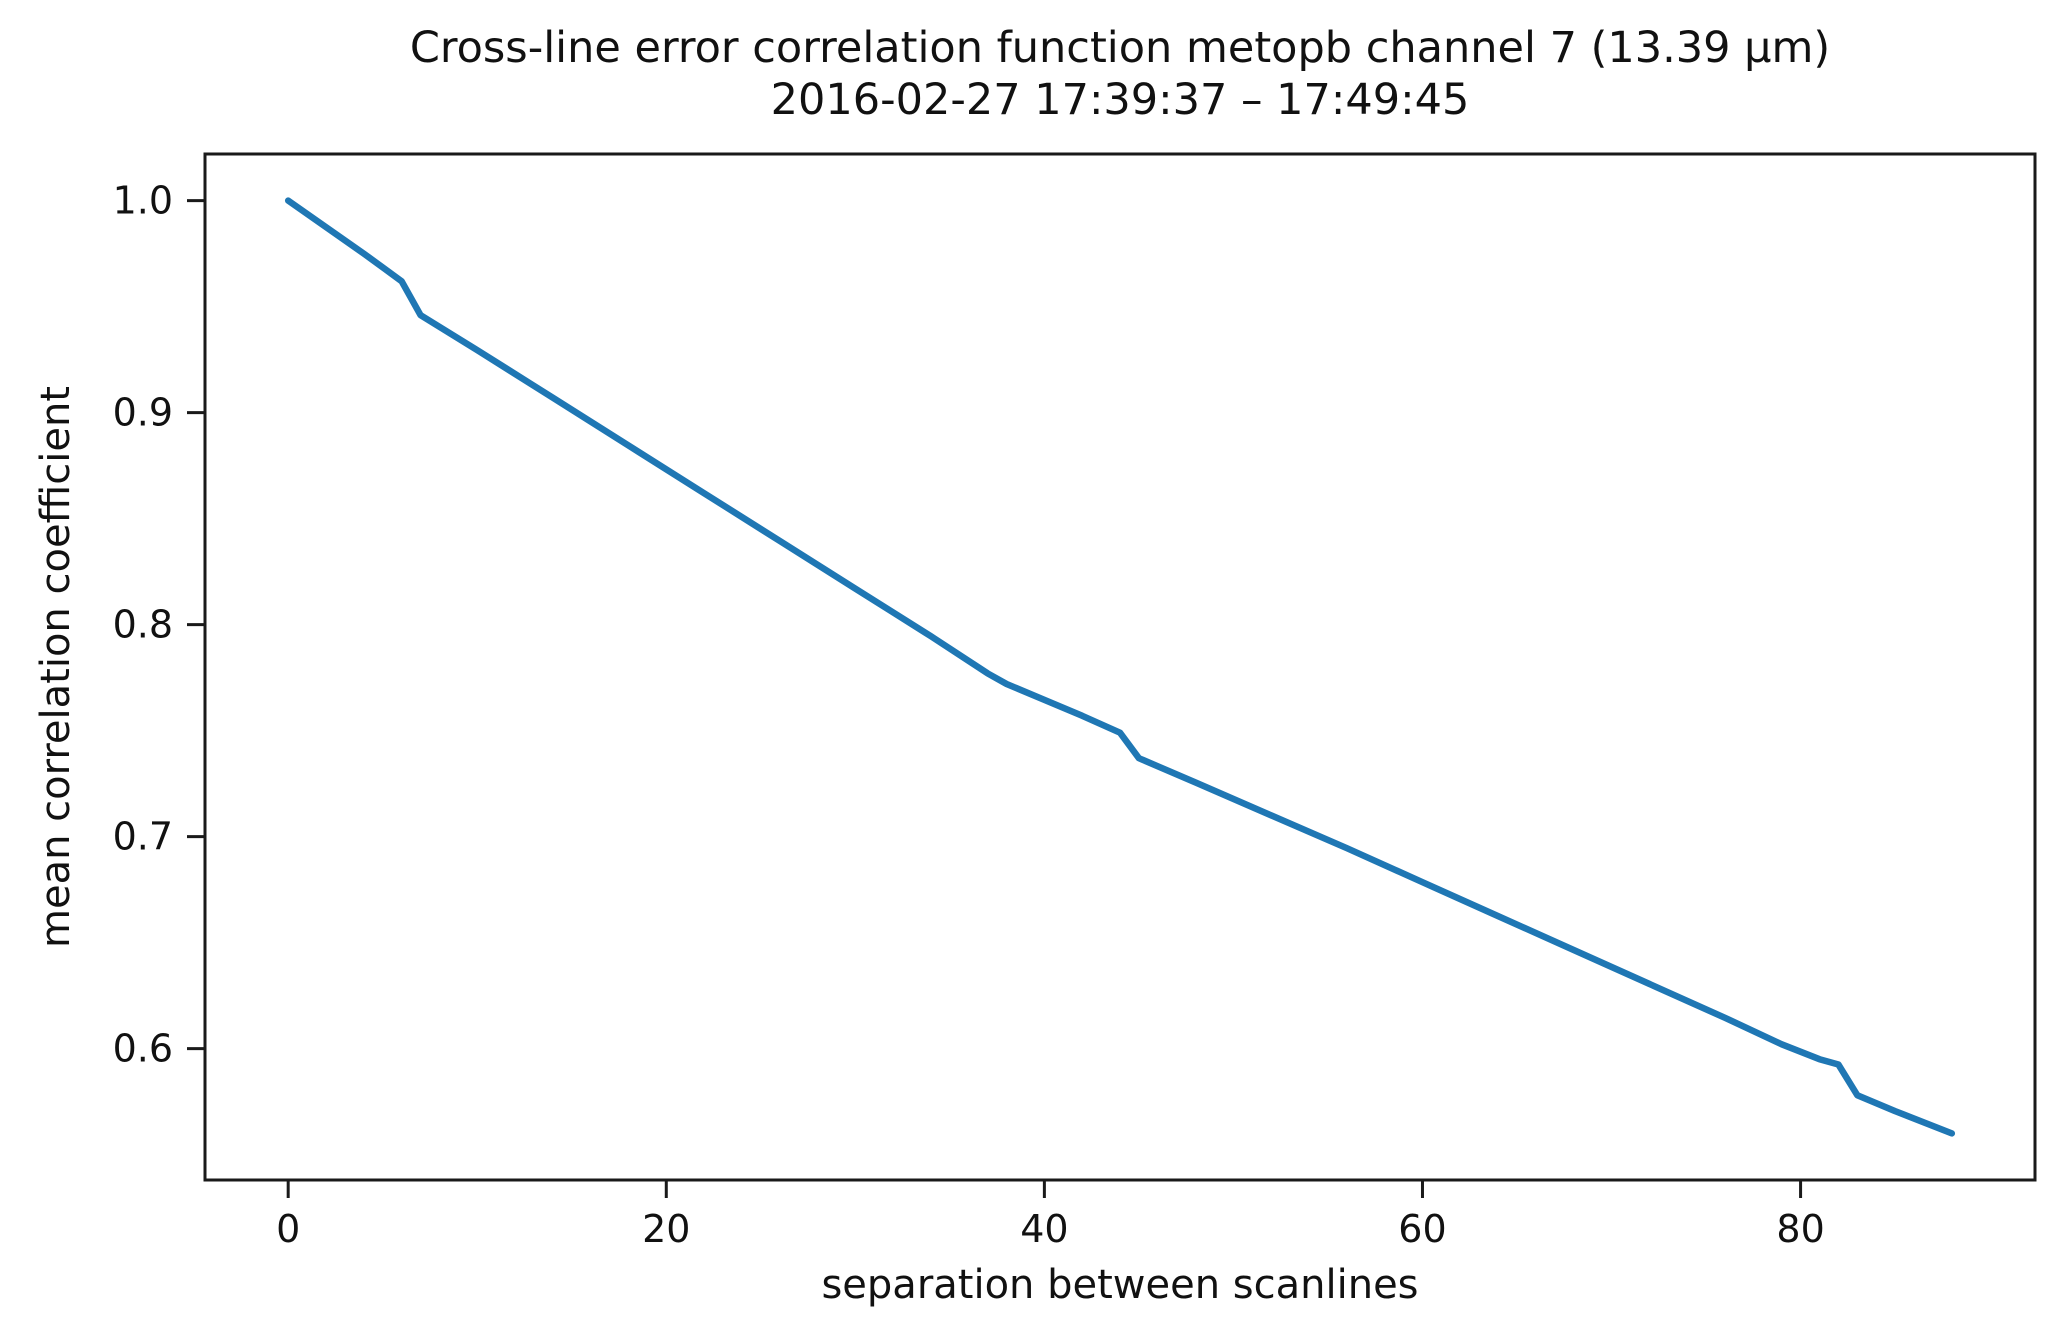  Describe the element at coordinates (143, 1049) in the screenshot. I see `y-tick-label: 0.6` at that location.